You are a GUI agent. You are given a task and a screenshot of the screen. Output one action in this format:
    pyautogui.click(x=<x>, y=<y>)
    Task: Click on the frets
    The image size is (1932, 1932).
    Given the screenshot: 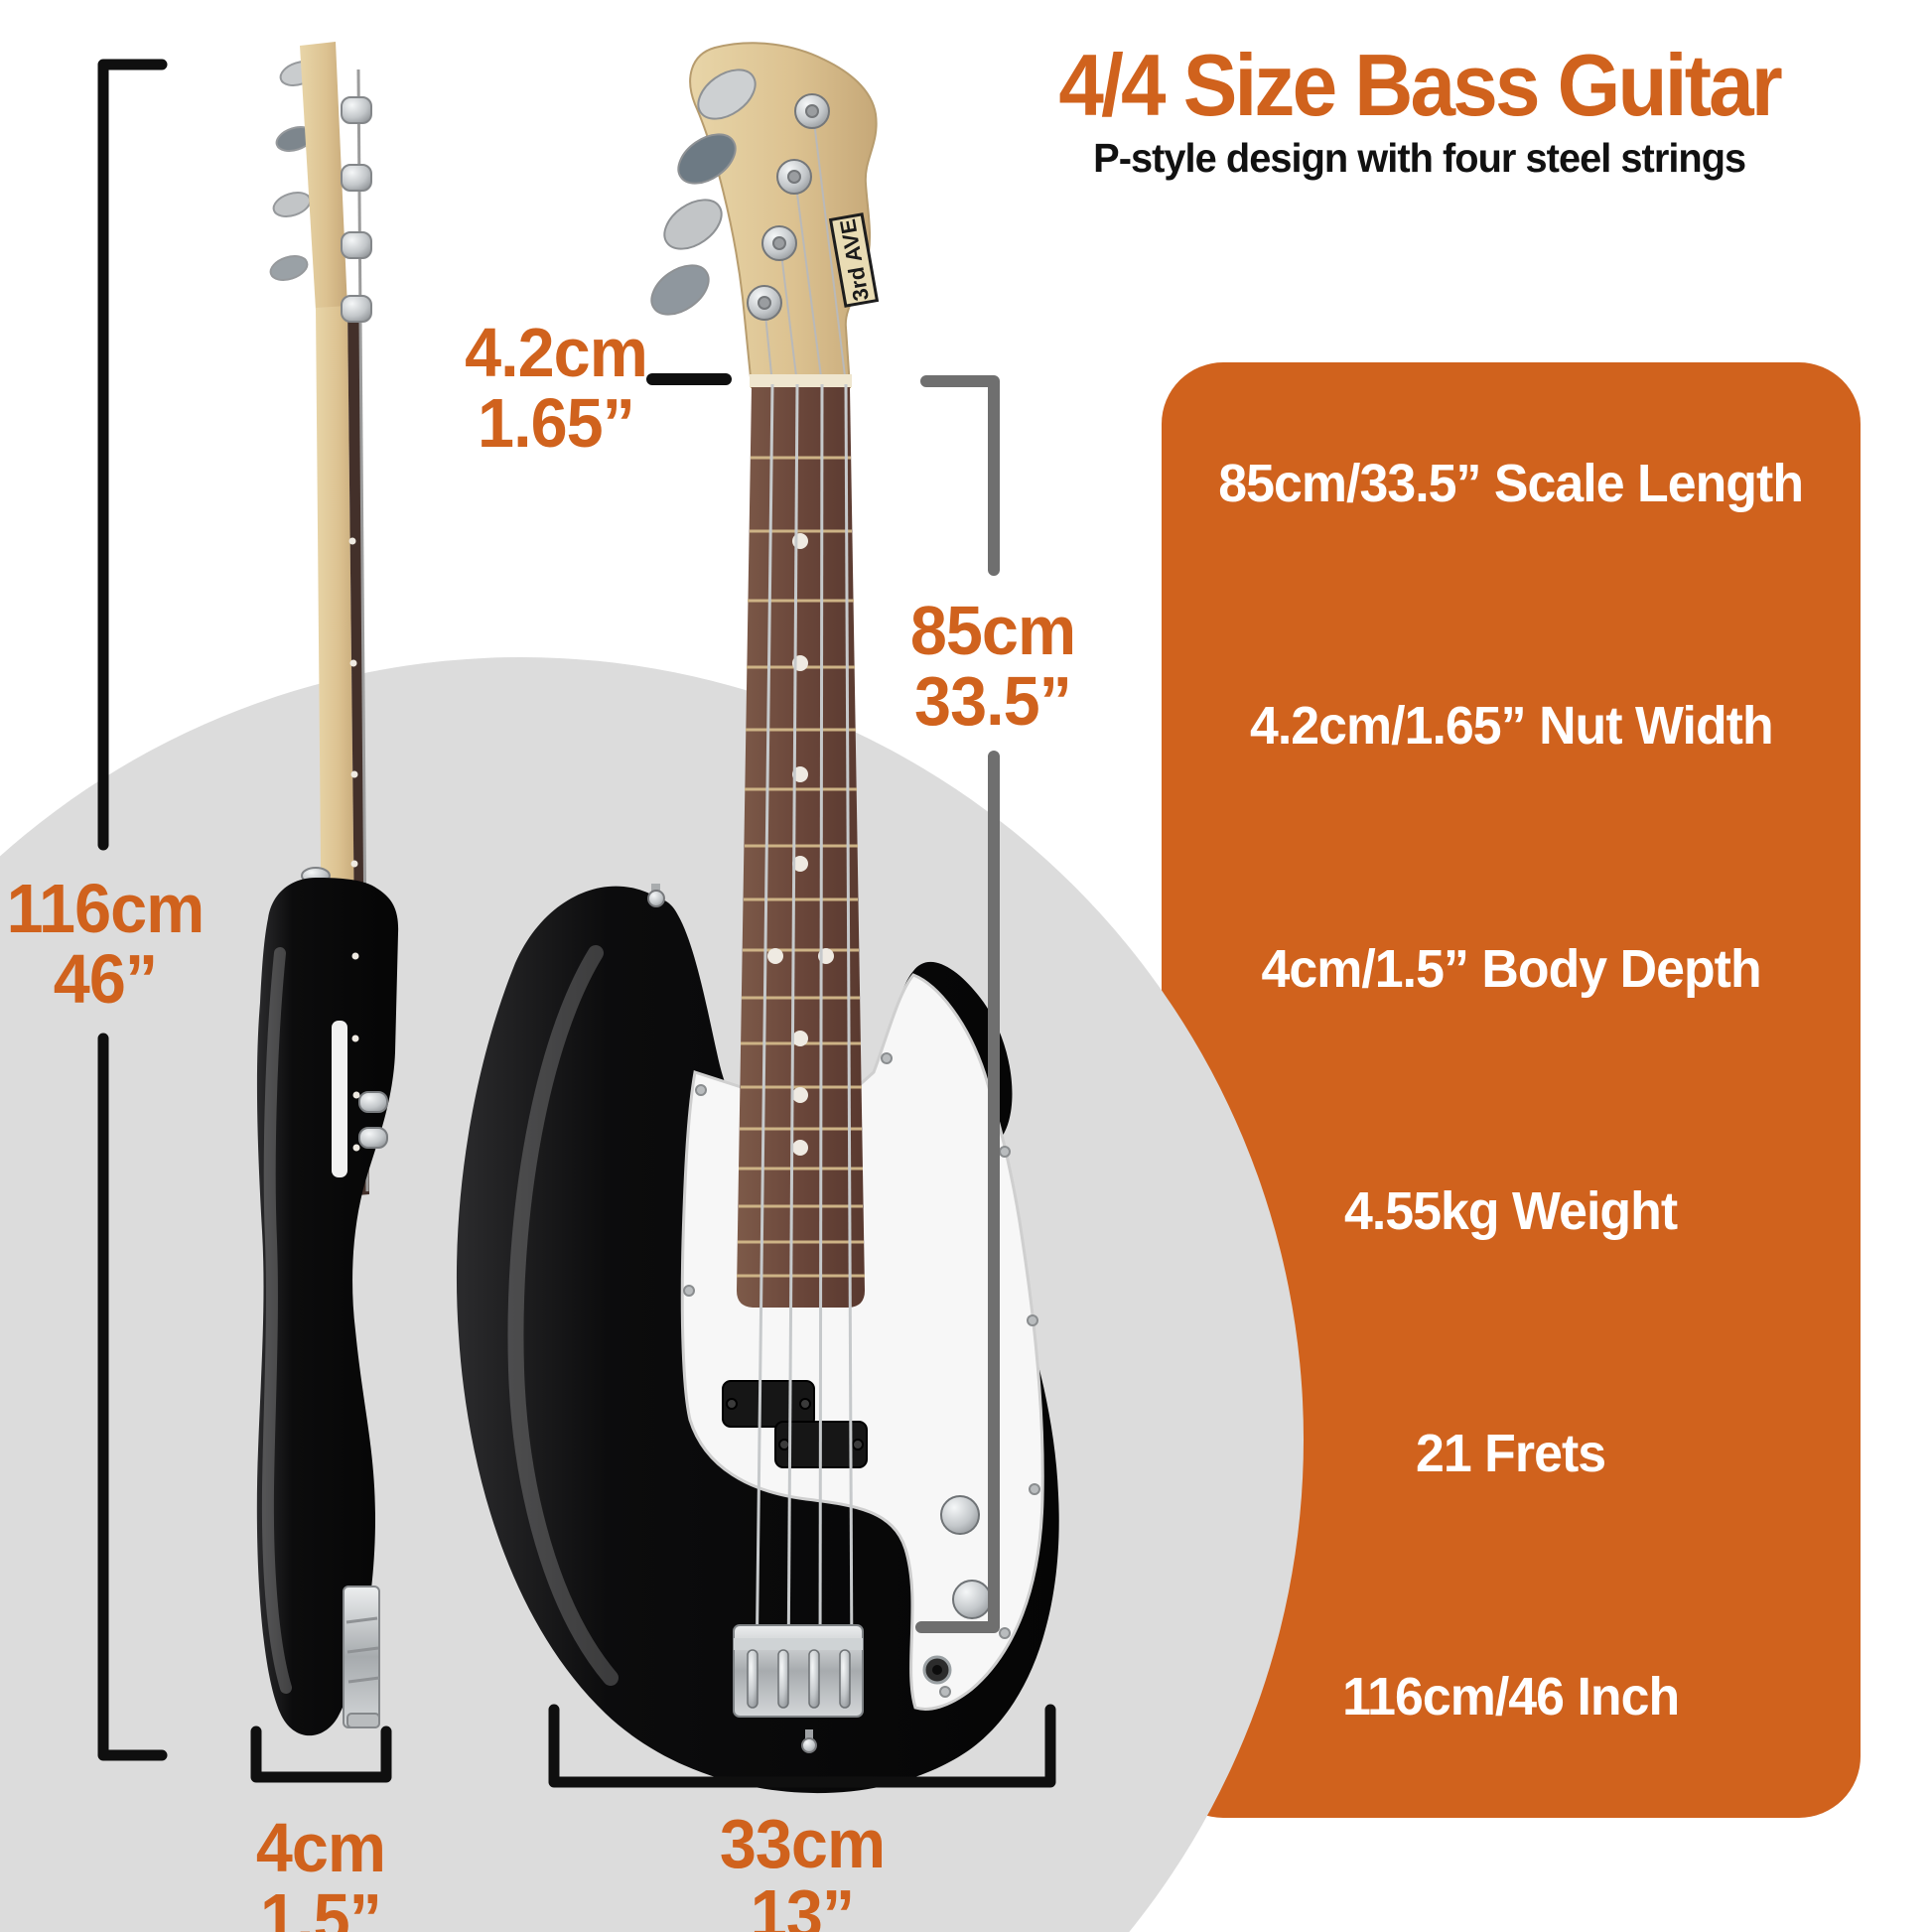 What is the action you would take?
    pyautogui.click(x=801, y=867)
    